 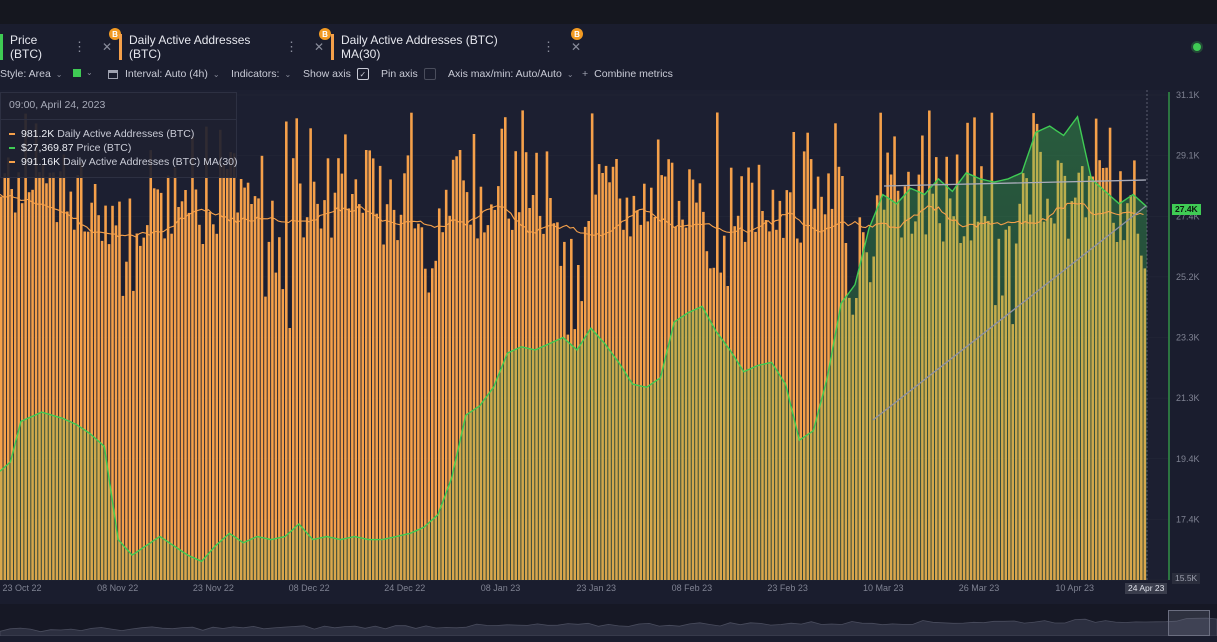 I want to click on navigator-range-handle, so click(x=1189, y=623).